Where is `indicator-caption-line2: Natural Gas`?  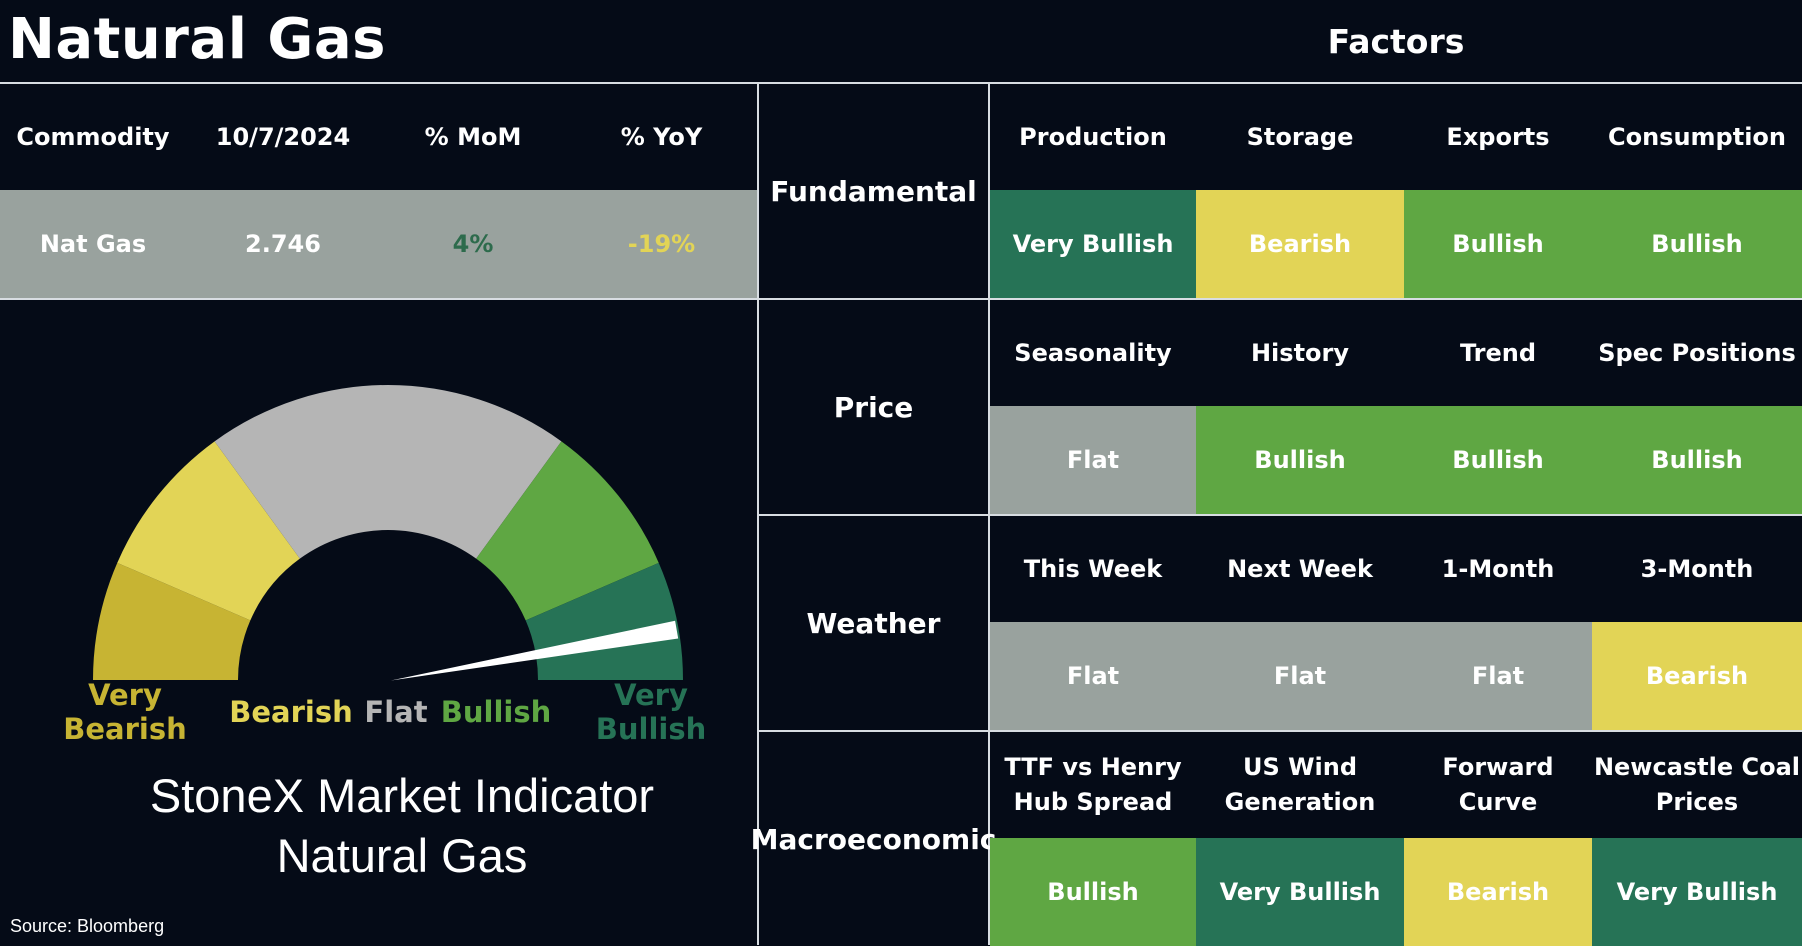
indicator-caption-line2: Natural Gas is located at coordinates (402, 855).